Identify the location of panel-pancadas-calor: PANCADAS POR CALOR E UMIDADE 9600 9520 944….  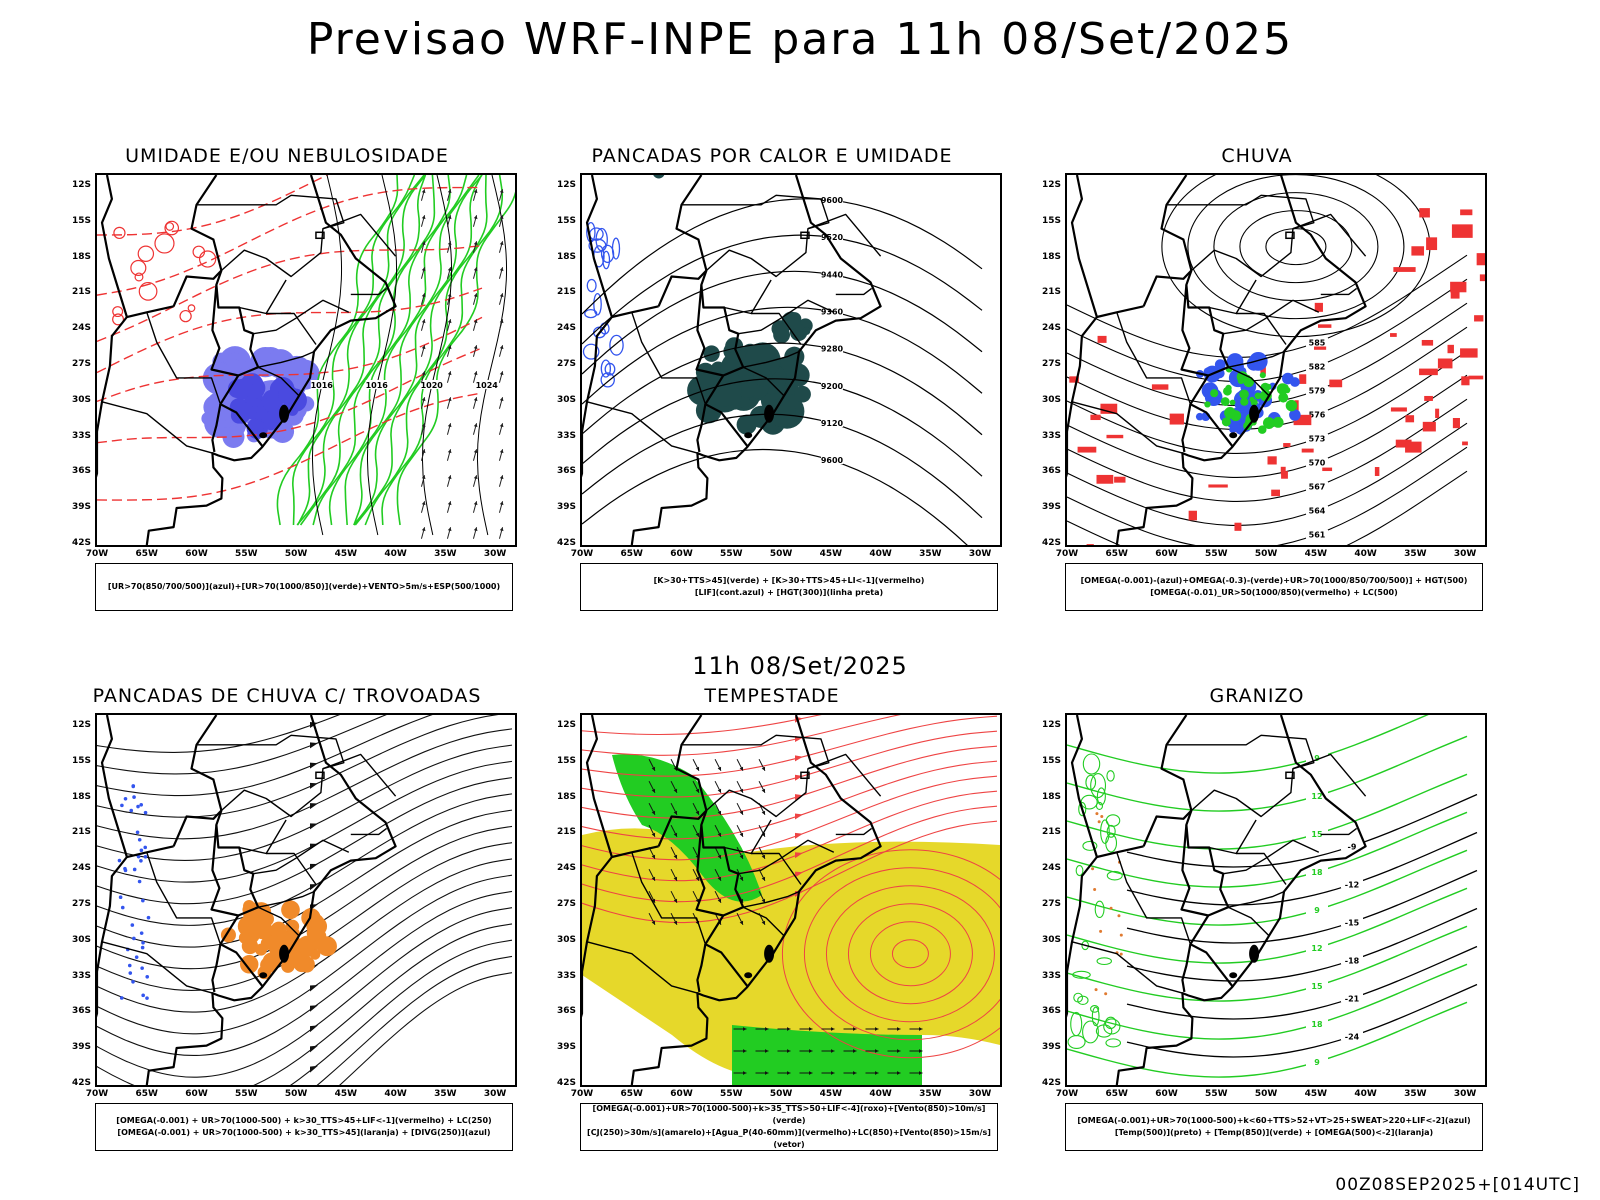
(772, 385).